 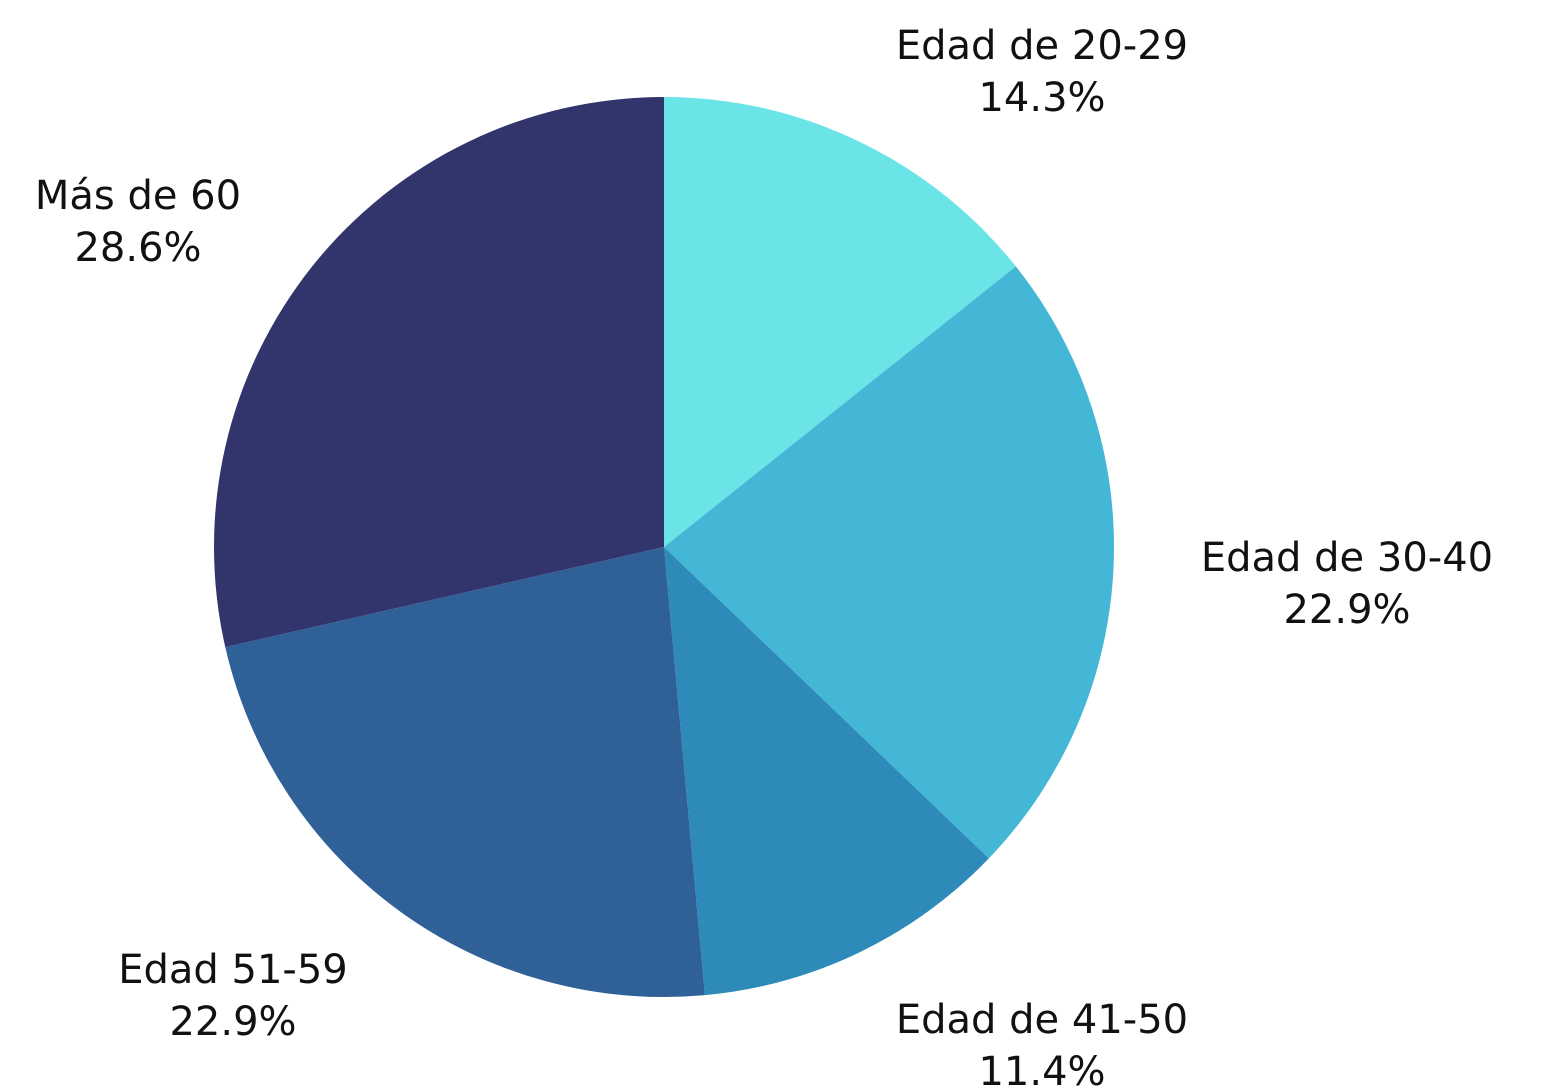 I want to click on slice-label-edad-de-41-50: Edad de 41-50, so click(x=1042, y=1020).